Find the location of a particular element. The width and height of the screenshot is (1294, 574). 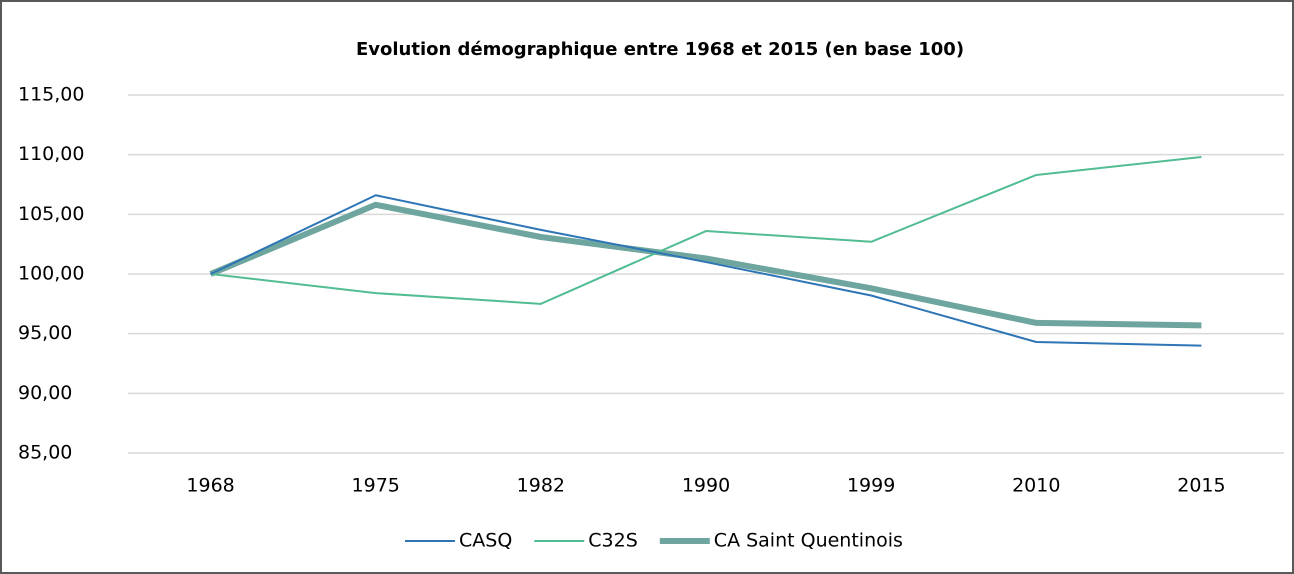

x-tick-label: 2015 is located at coordinates (1201, 486).